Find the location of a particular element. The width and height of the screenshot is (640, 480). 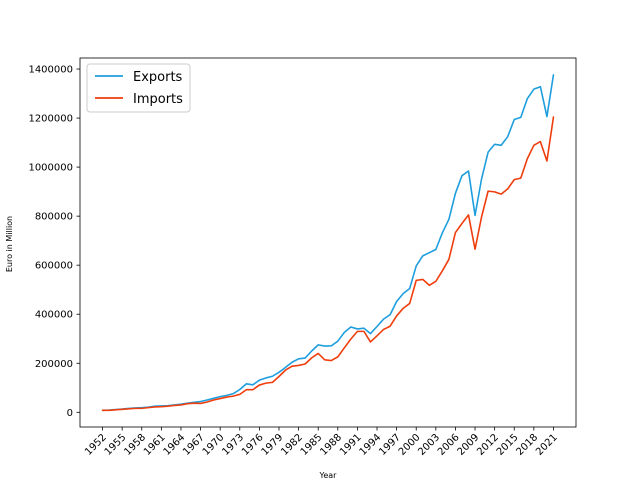

x-axis-label: Year is located at coordinates (328, 475).